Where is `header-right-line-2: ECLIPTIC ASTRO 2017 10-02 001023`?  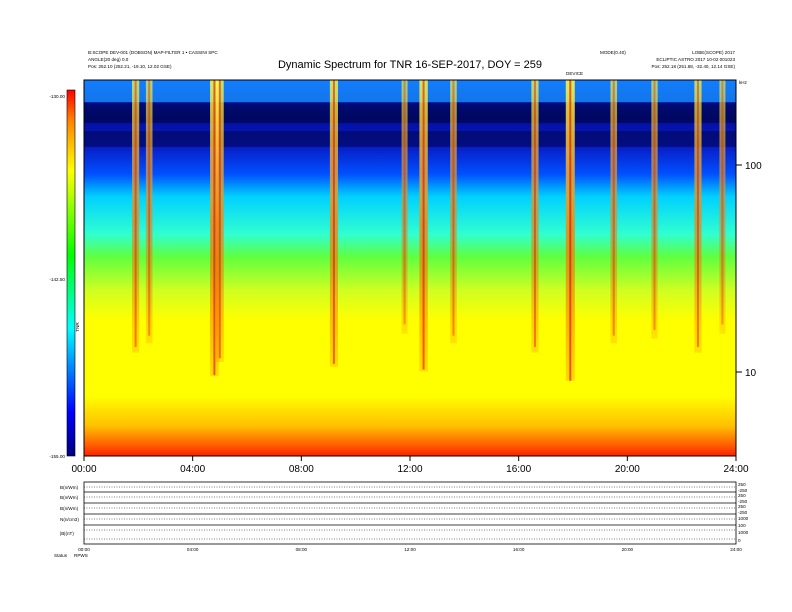
header-right-line-2: ECLIPTIC ASTRO 2017 10-02 001023 is located at coordinates (695, 59).